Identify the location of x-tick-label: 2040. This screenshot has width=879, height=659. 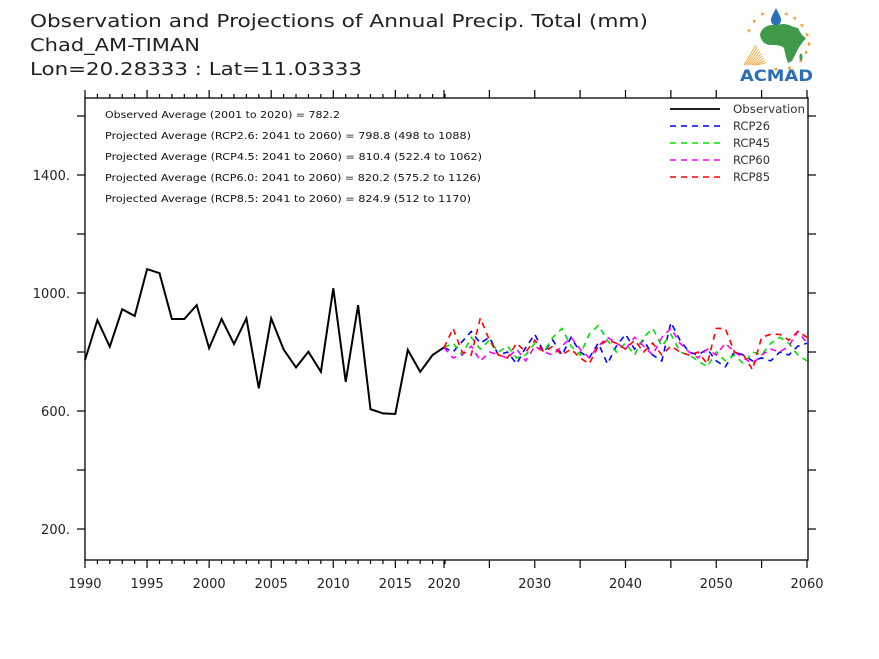
(625, 584).